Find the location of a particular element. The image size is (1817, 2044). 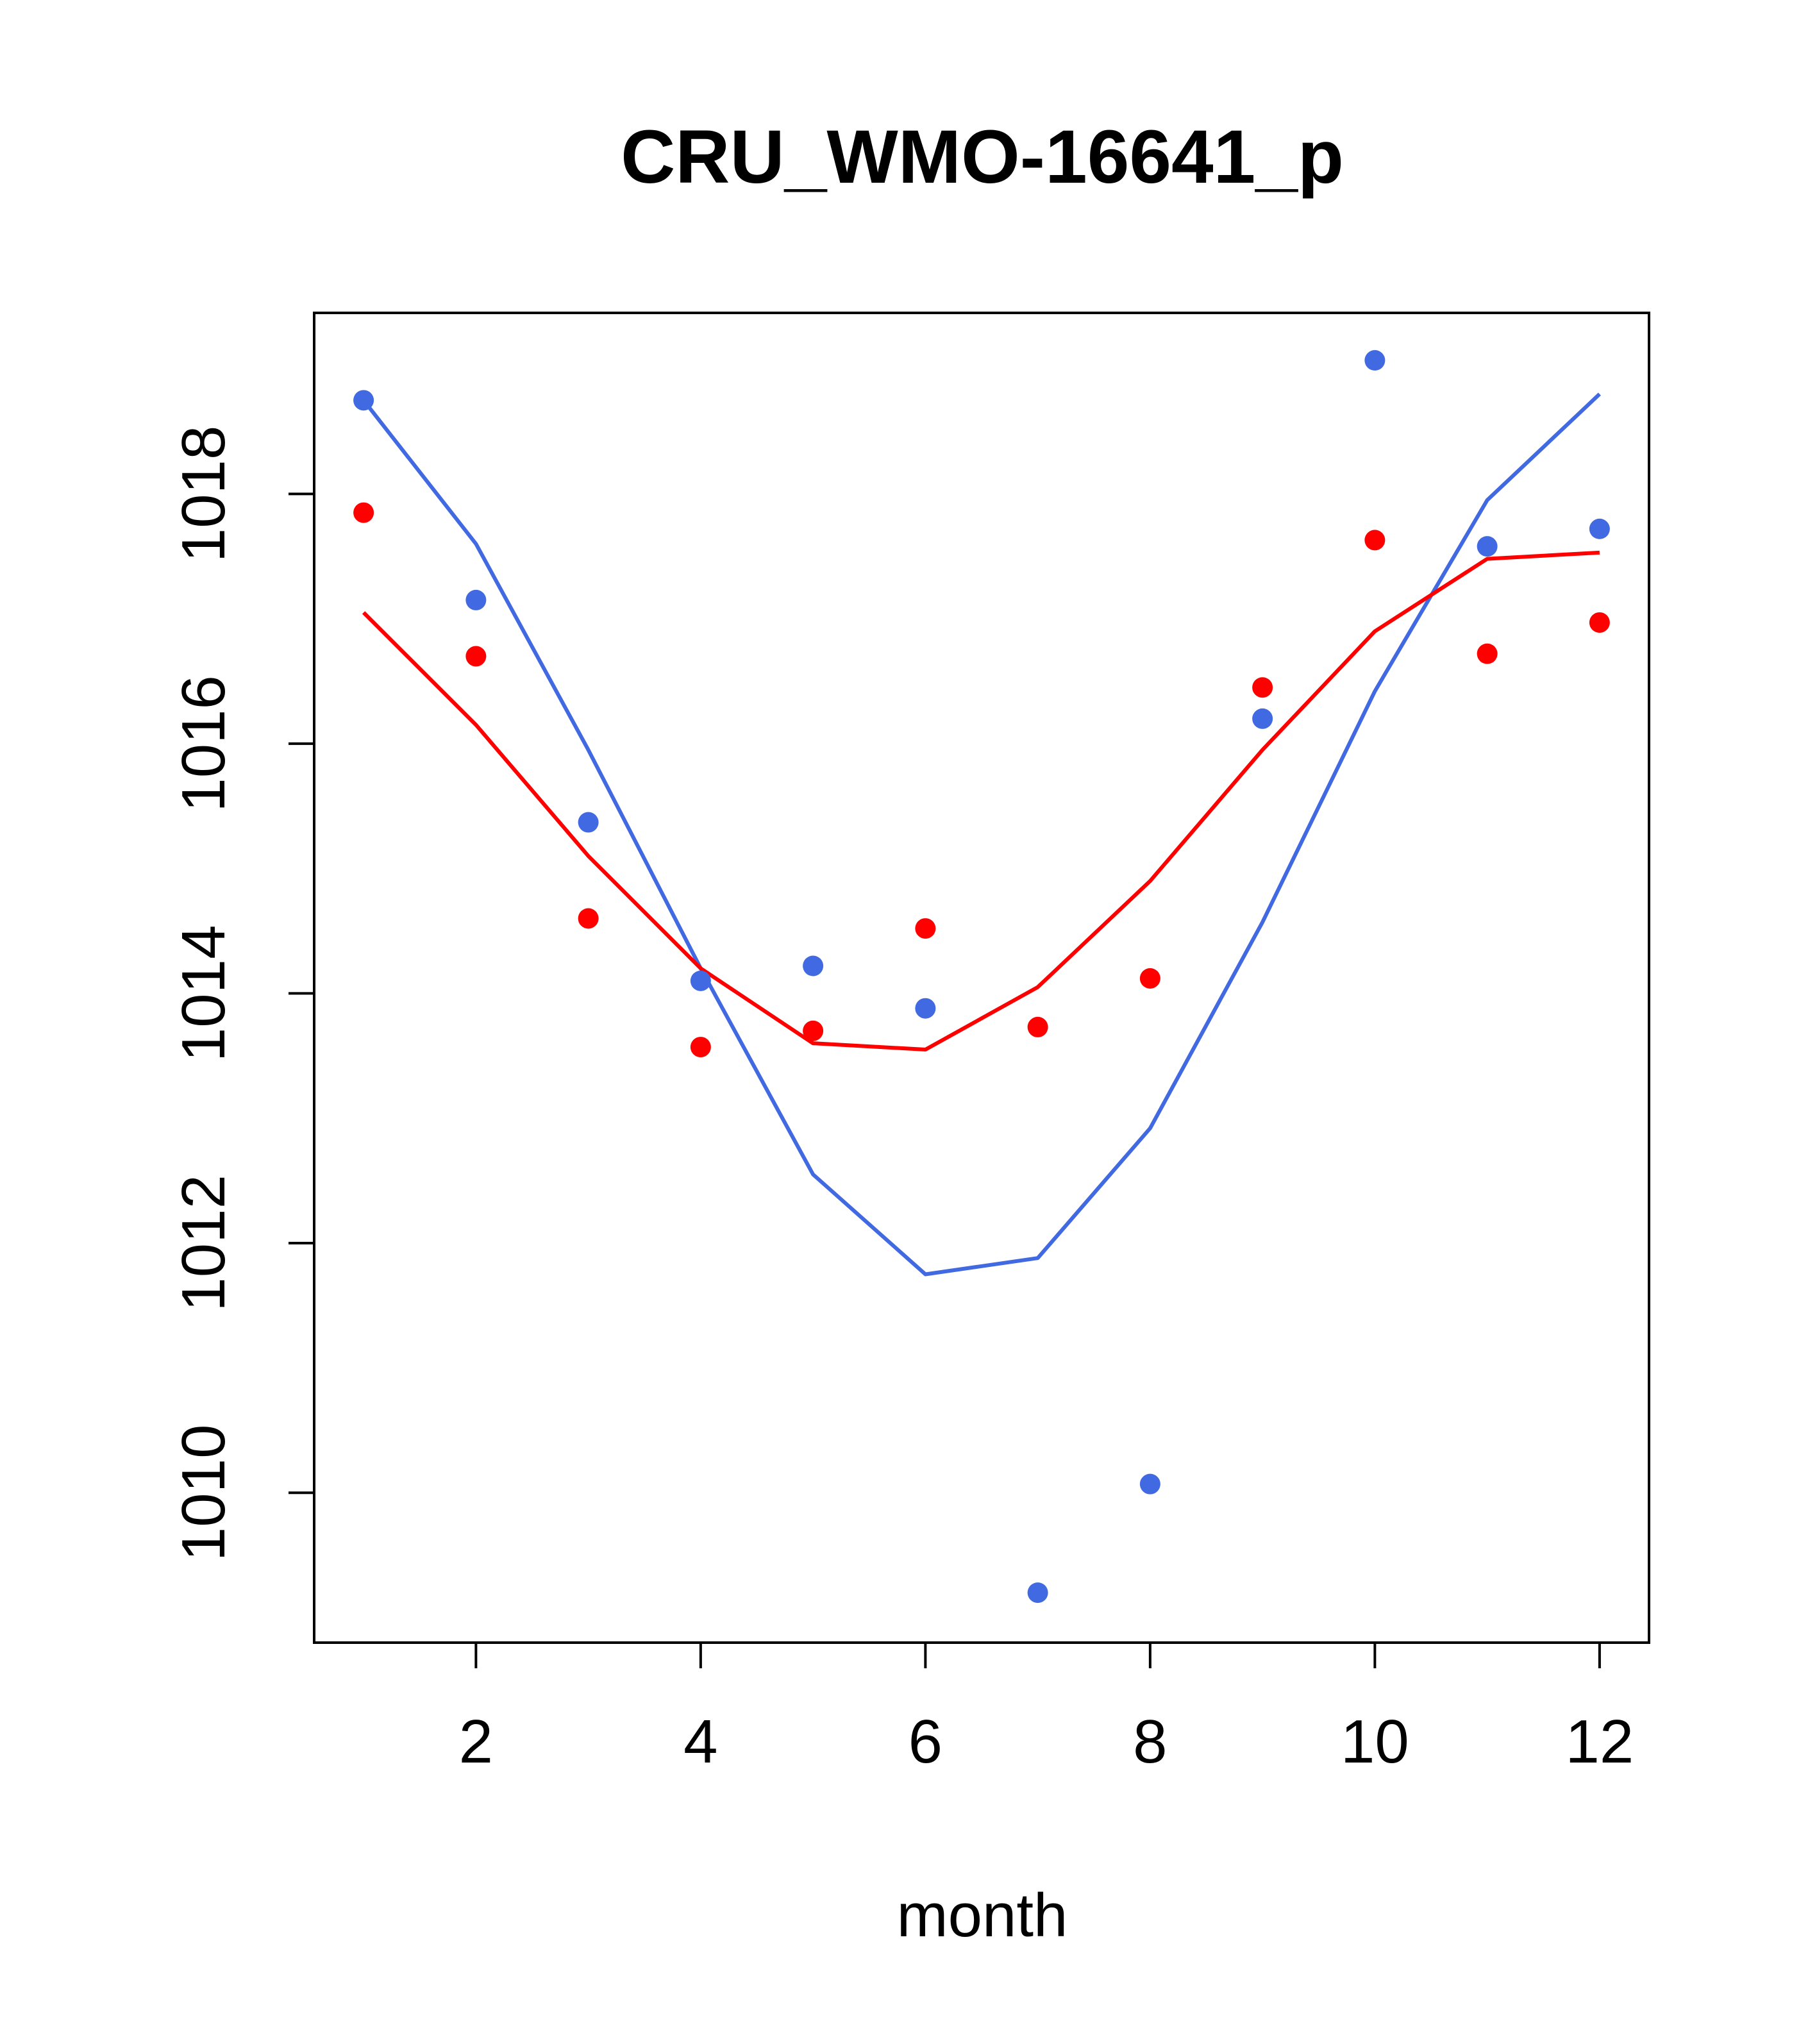

y-tick-label: 1012 is located at coordinates (204, 1244).